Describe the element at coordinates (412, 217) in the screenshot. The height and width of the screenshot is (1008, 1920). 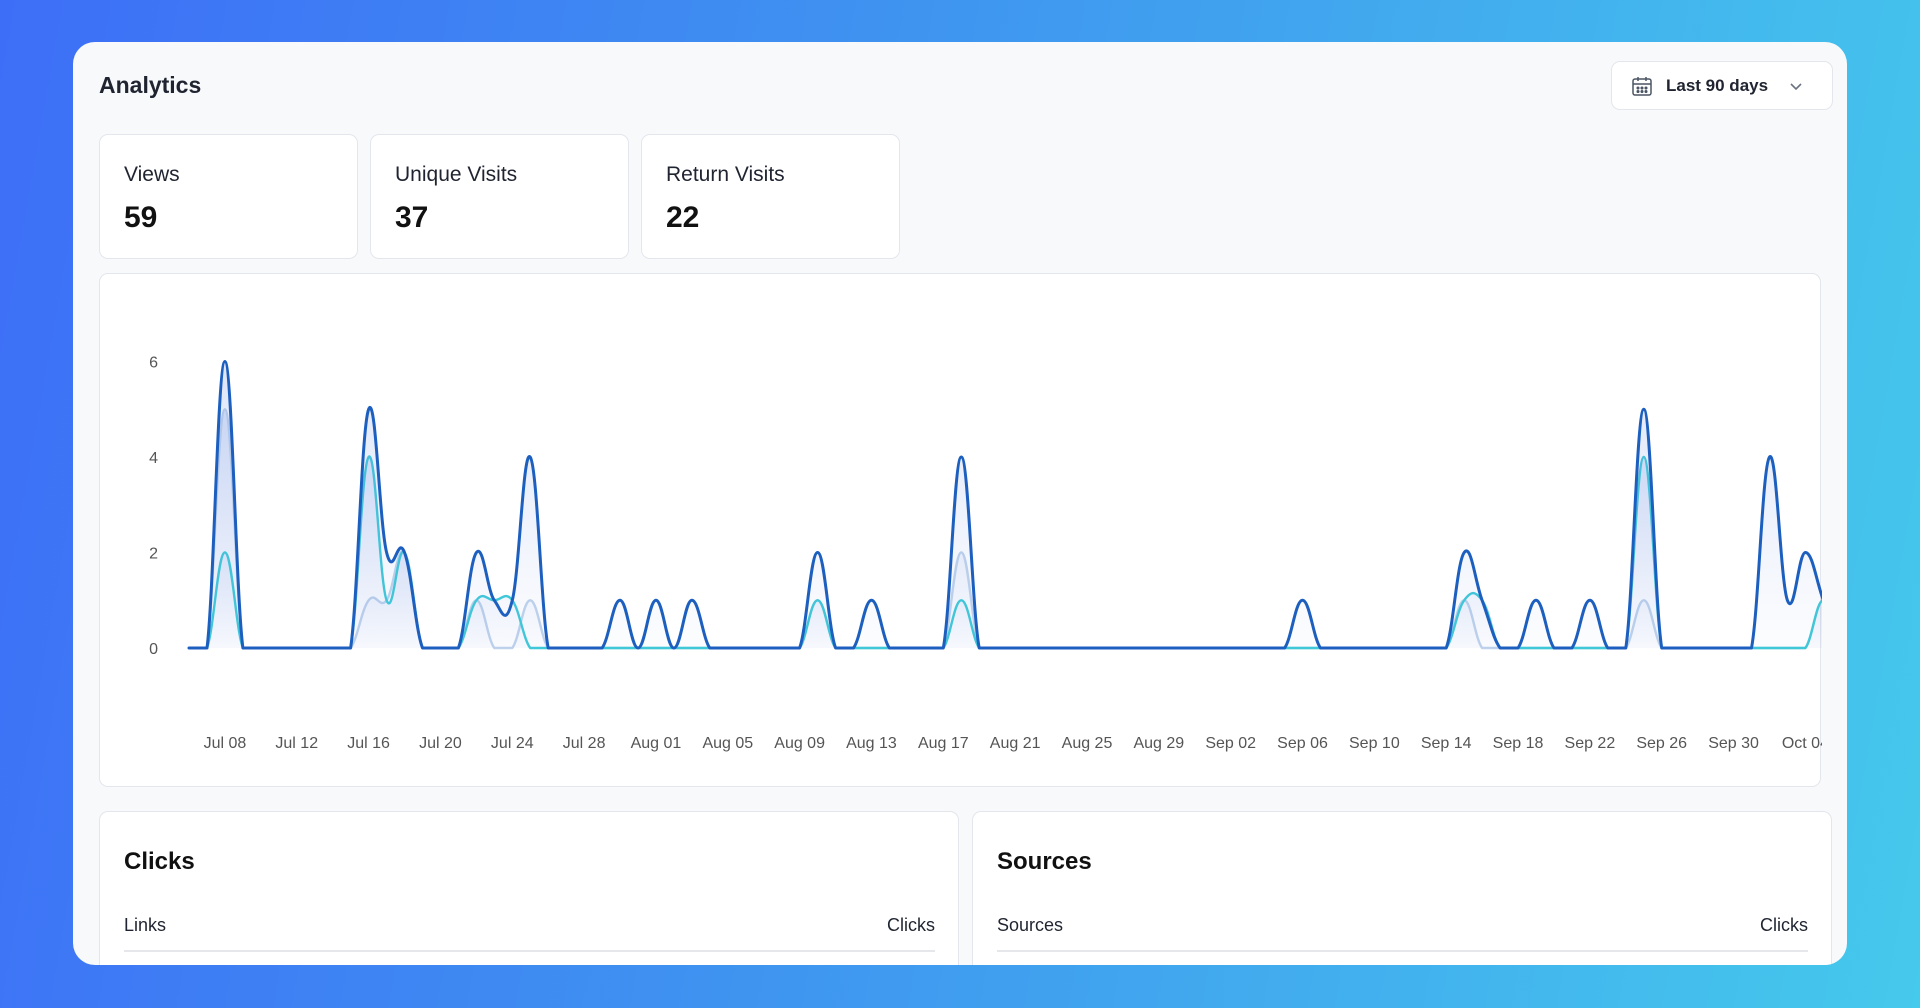
I see `stat-value: 37` at that location.